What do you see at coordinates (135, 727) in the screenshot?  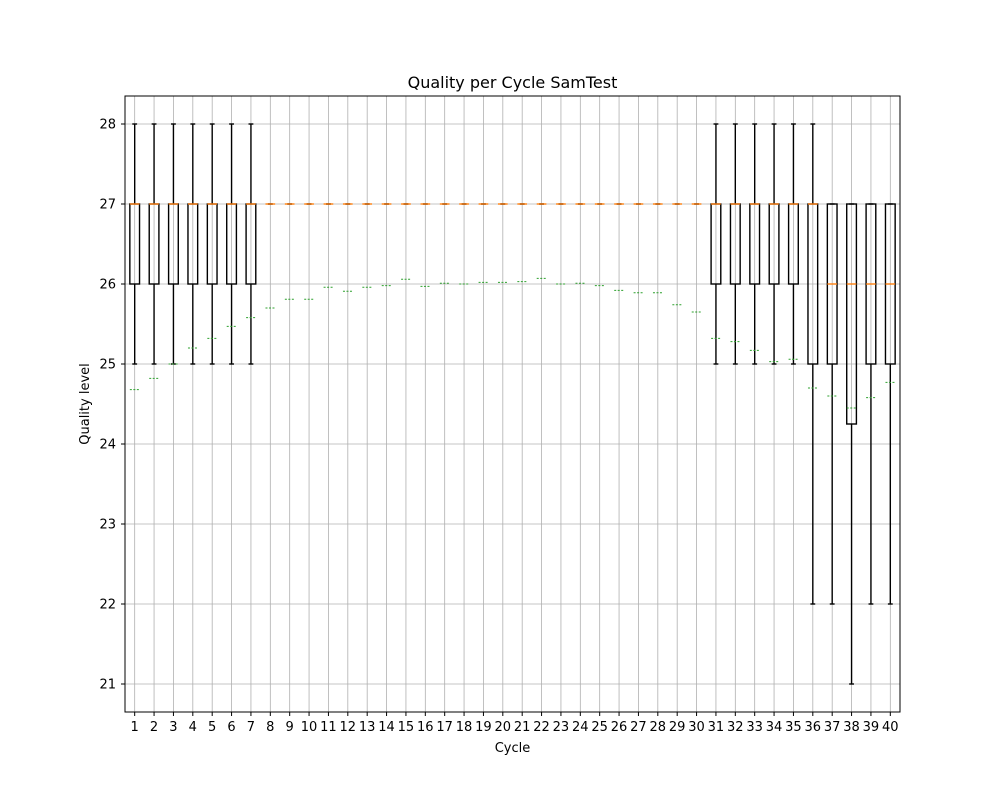 I see `x-tick-label: 1` at bounding box center [135, 727].